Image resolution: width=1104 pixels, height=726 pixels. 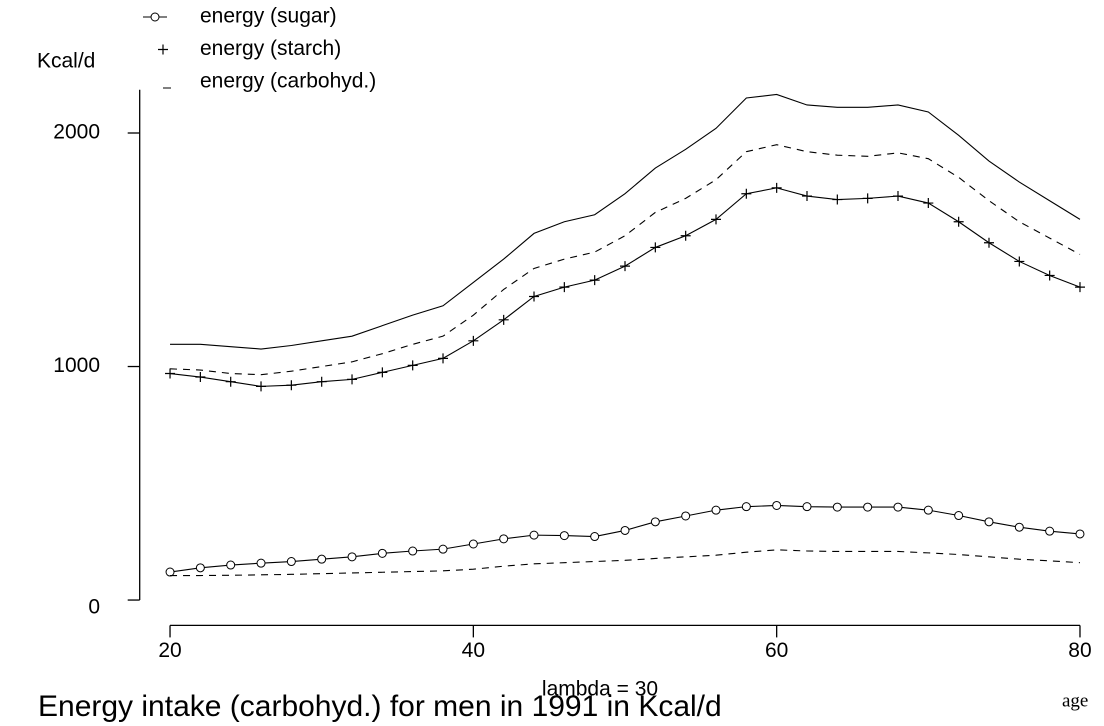 What do you see at coordinates (268, 16) in the screenshot?
I see `legend-label: energy (sugar)` at bounding box center [268, 16].